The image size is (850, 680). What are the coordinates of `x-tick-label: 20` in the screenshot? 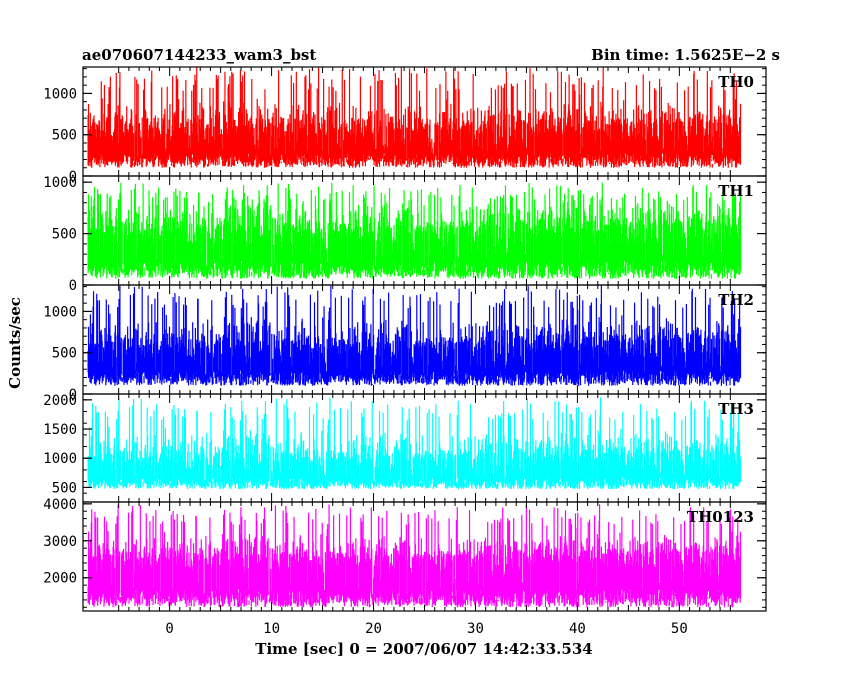 It's located at (373, 629).